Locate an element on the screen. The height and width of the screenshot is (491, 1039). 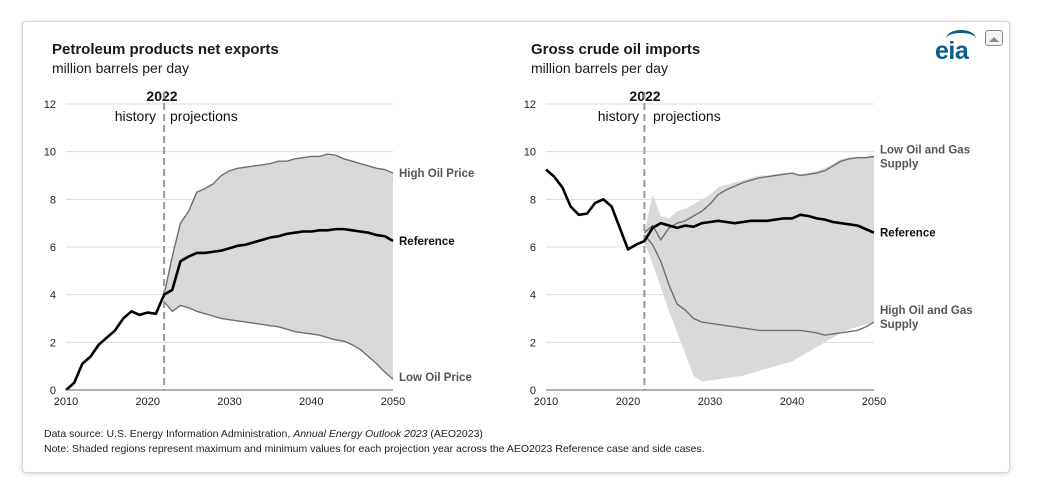
left-projections-label: projections is located at coordinates (204, 116).